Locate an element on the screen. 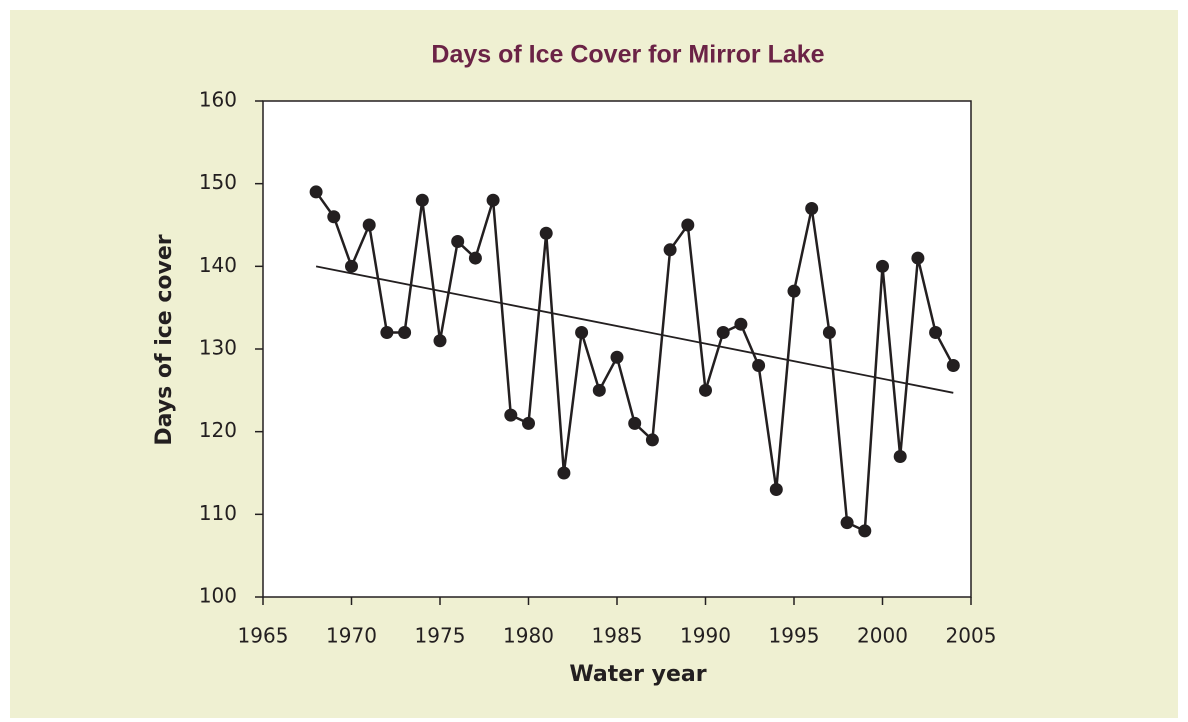 The width and height of the screenshot is (1188, 722). y-tick-label: 160 is located at coordinates (218, 100).